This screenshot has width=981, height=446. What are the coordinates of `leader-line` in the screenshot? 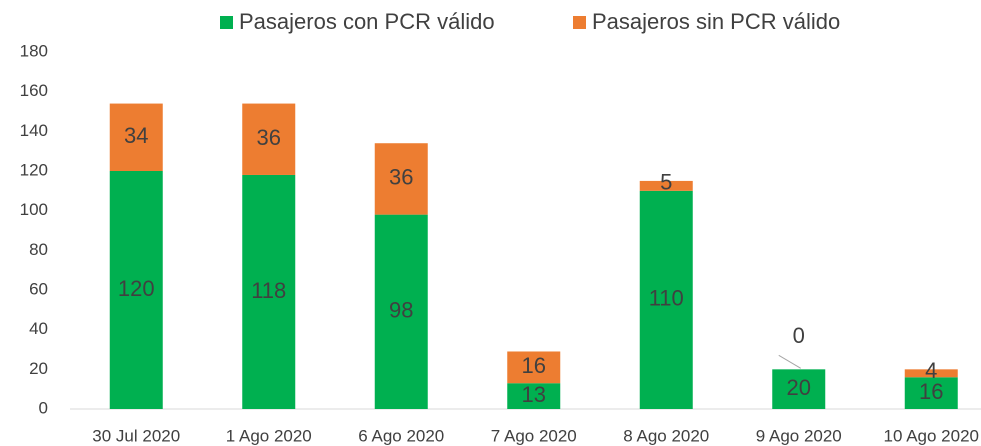 It's located at (790, 361).